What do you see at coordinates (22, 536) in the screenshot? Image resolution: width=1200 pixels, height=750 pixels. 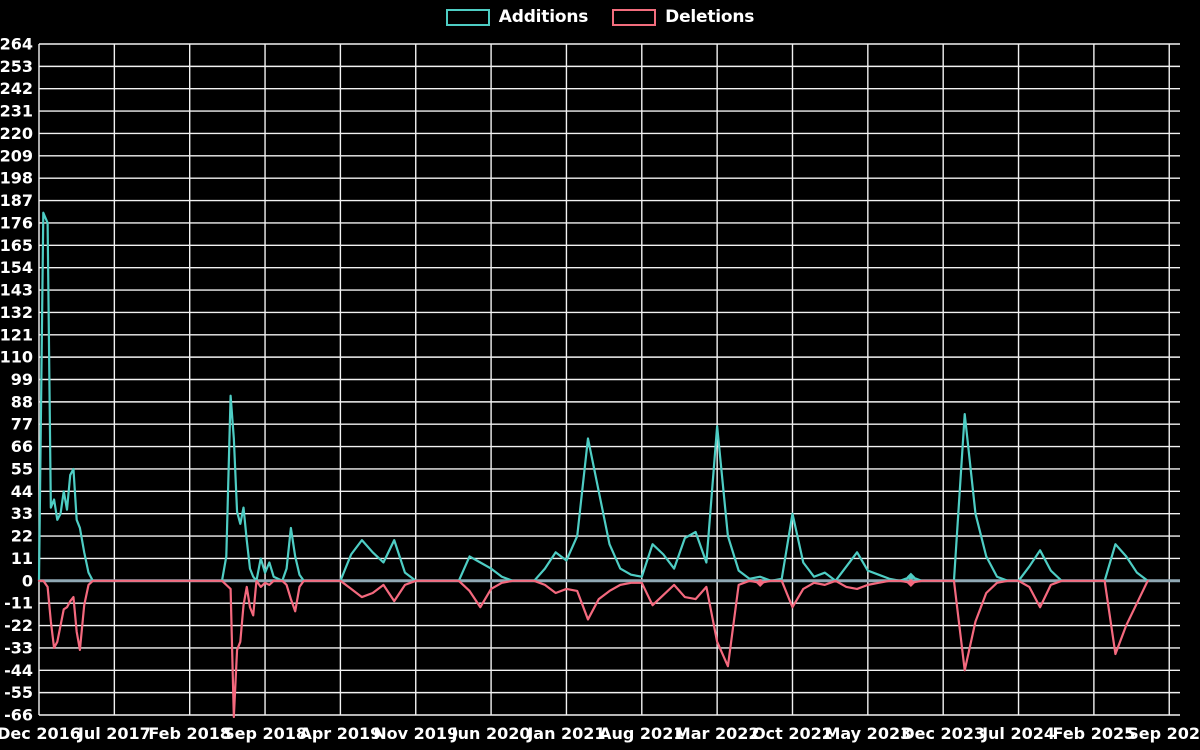 I see `y-axis-tick-label: 22` at bounding box center [22, 536].